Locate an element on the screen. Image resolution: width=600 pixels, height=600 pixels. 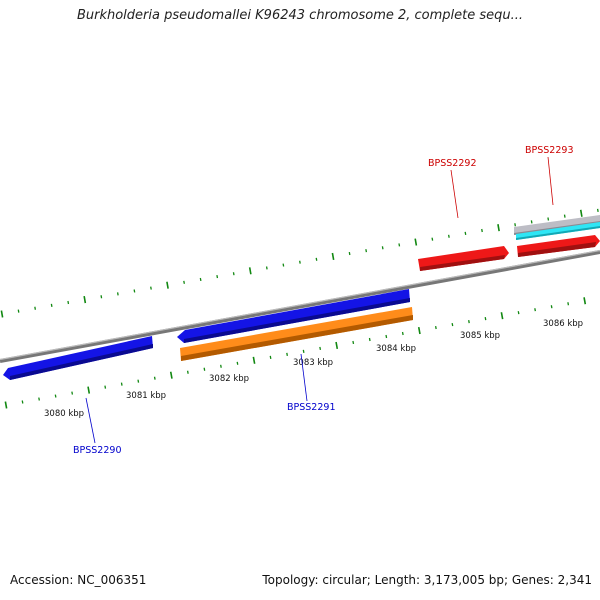
label-leader-bpss2292 is located at coordinates (454, 194).